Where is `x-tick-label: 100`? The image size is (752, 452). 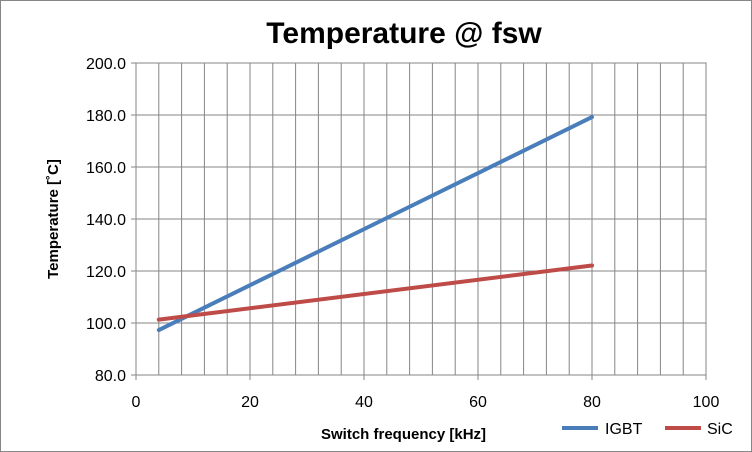
x-tick-label: 100 is located at coordinates (706, 402).